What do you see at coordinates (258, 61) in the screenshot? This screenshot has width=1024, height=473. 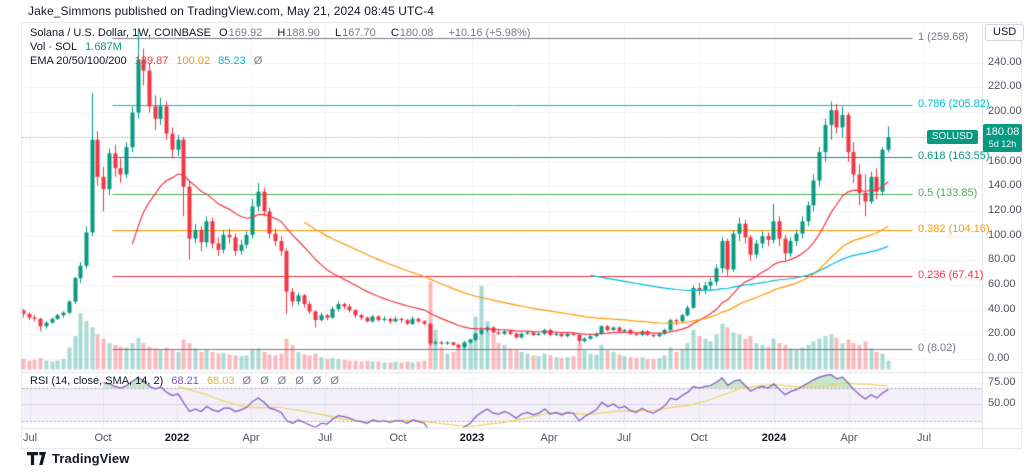 I see `ema200-hidden-marker: Ø` at bounding box center [258, 61].